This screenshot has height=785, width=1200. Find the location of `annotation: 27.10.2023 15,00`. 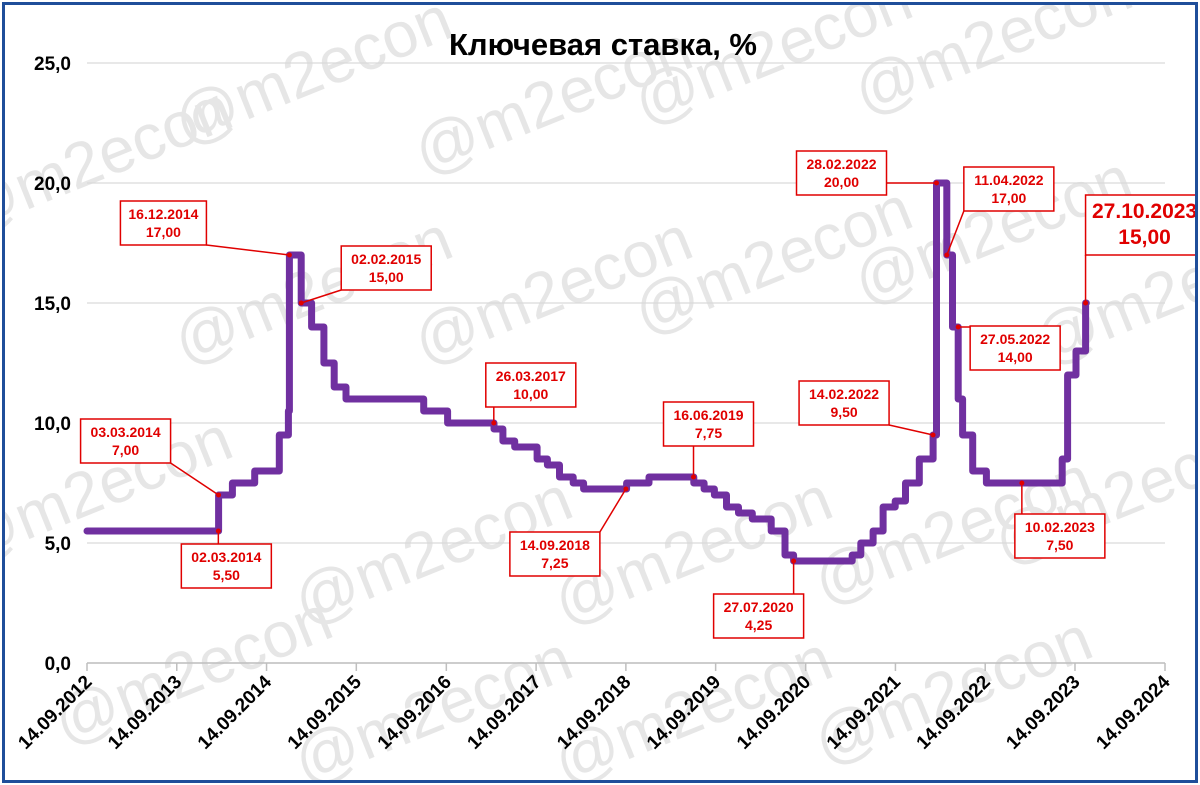

annotation: 27.10.2023 15,00 is located at coordinates (1139, 250).